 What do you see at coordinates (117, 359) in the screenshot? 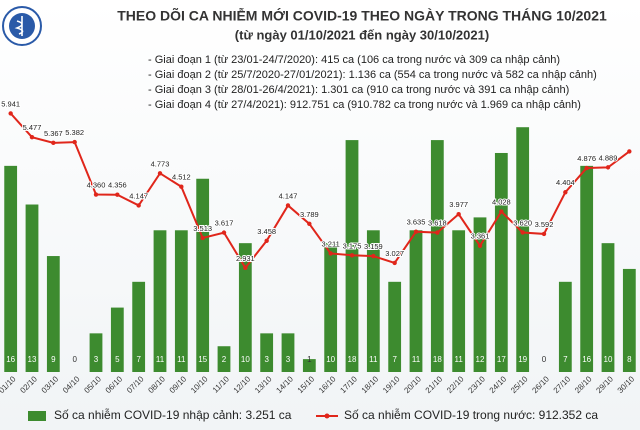
I see `bar-value-label: 5` at bounding box center [117, 359].